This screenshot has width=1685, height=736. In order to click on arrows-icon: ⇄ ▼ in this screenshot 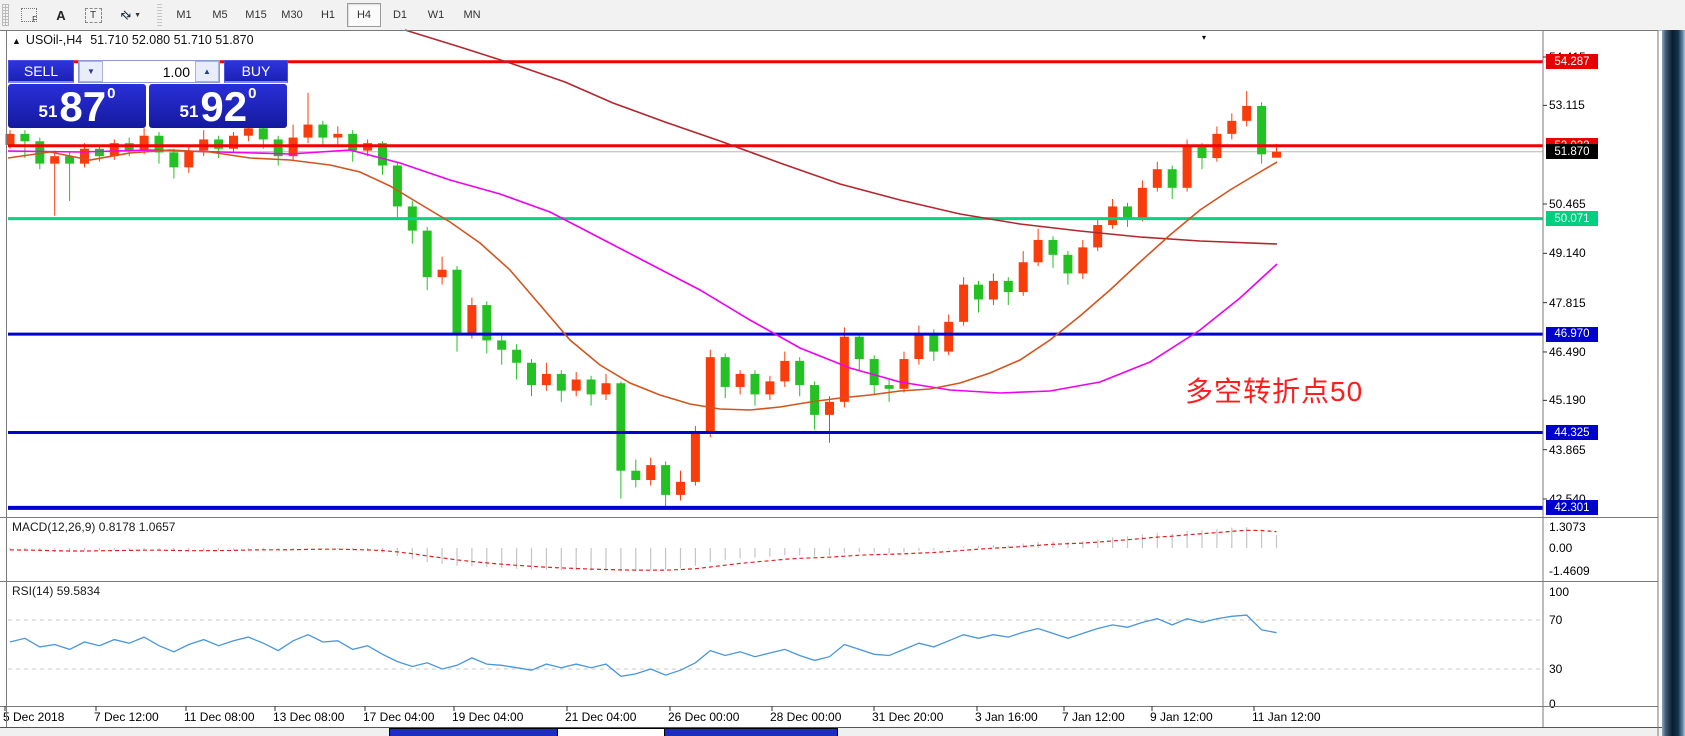, I will do `click(129, 15)`.